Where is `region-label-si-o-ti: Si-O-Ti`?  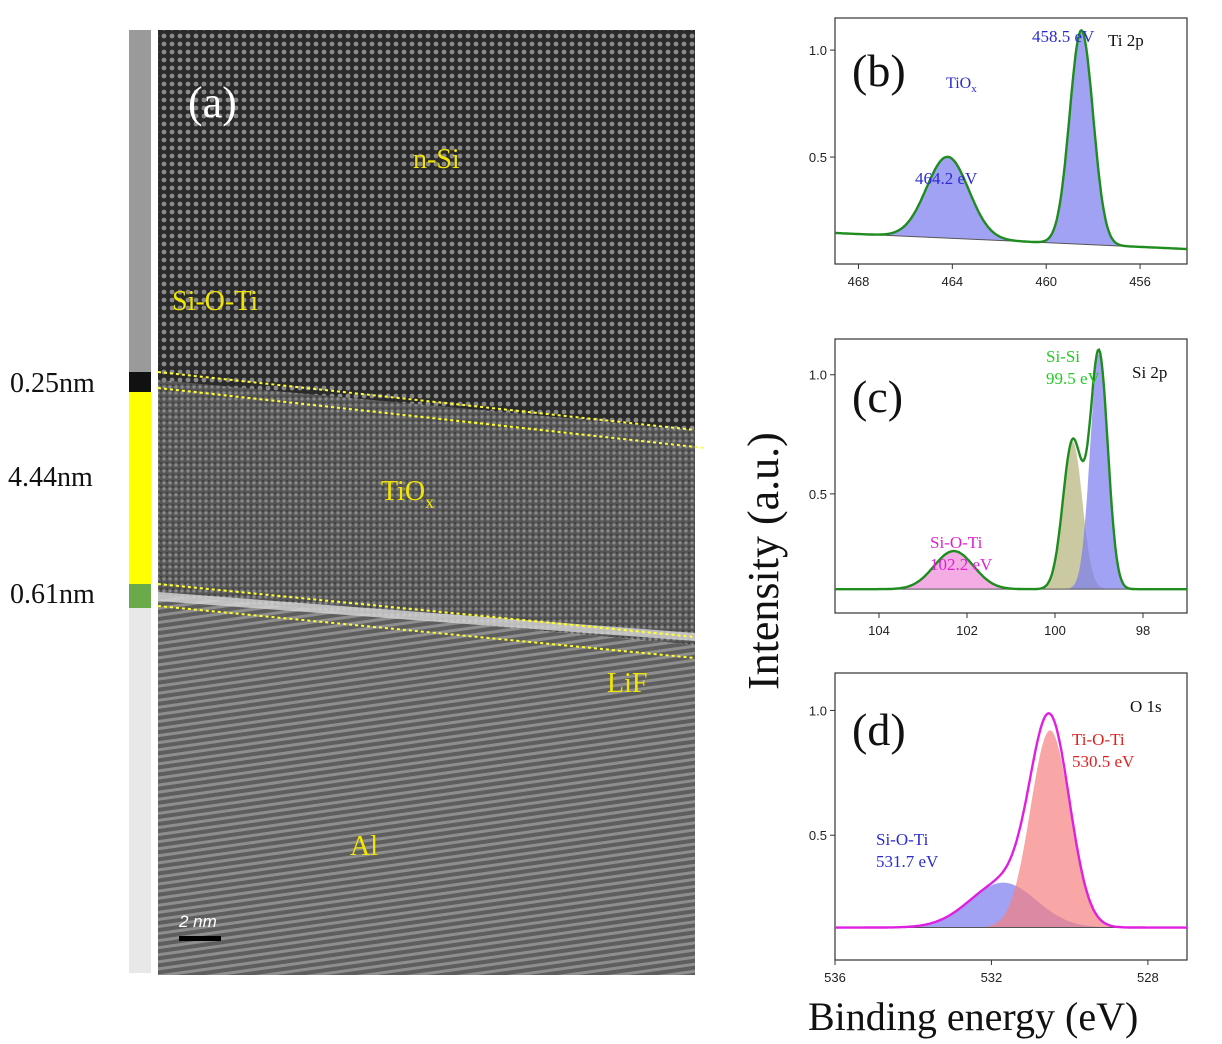 region-label-si-o-ti: Si-O-Ti is located at coordinates (215, 301).